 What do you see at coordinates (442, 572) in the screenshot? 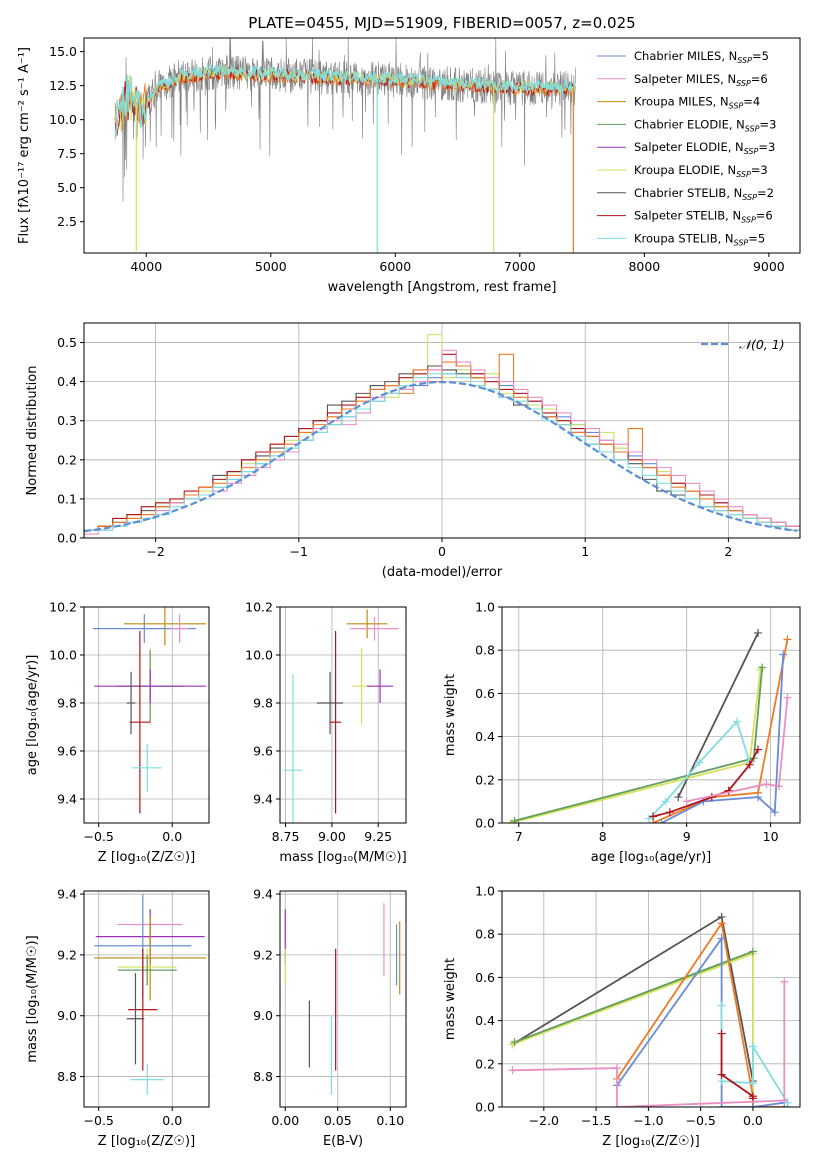
I see `x-axis-label: (data-model)/error` at bounding box center [442, 572].